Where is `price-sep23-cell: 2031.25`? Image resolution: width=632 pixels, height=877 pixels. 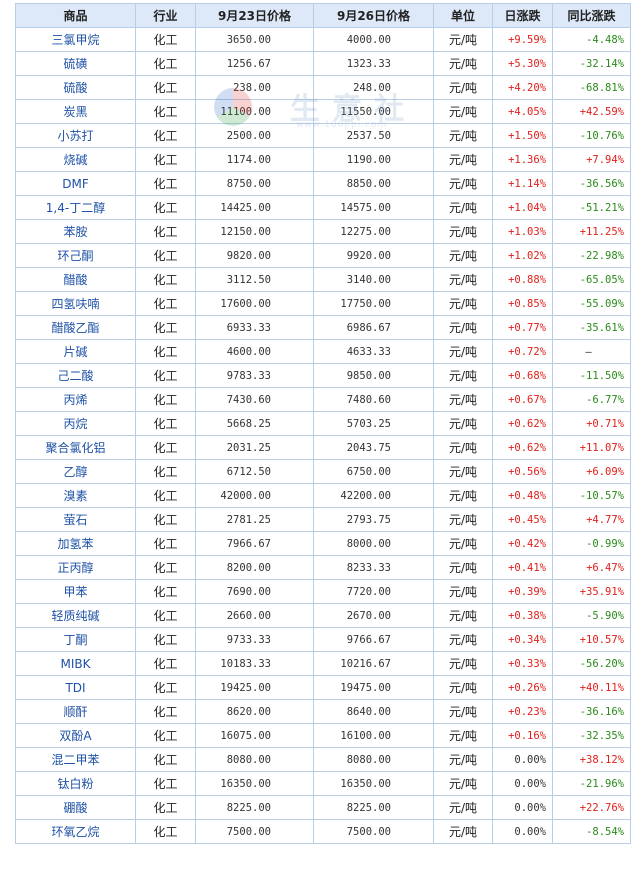 price-sep23-cell: 2031.25 is located at coordinates (254, 447).